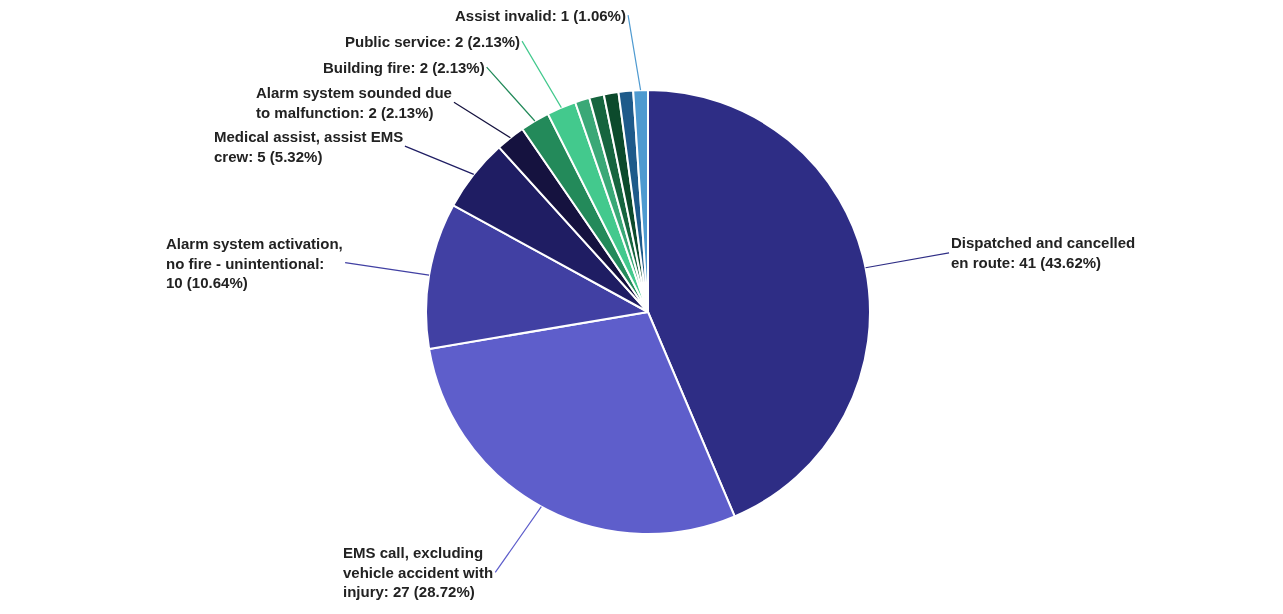  I want to click on data-label: Dispatched and cancelled en route: 41 (43.62%), so click(1043, 252).